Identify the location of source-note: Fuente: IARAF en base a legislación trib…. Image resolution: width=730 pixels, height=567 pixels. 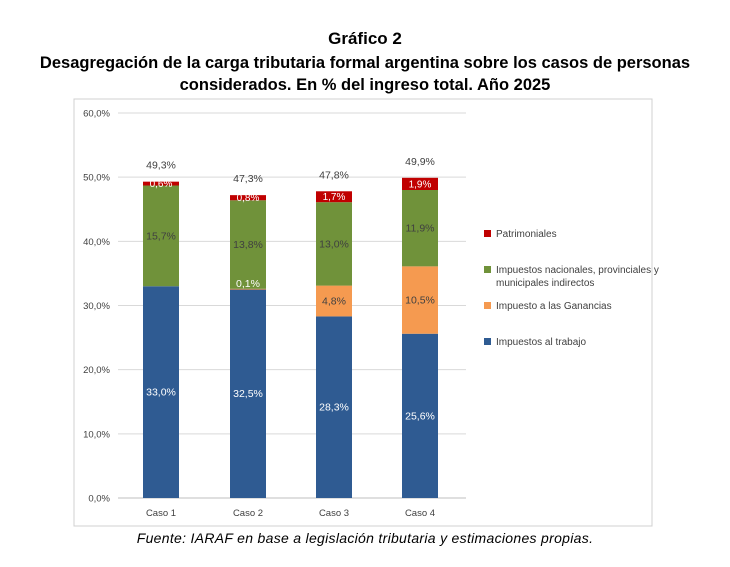
(365, 538).